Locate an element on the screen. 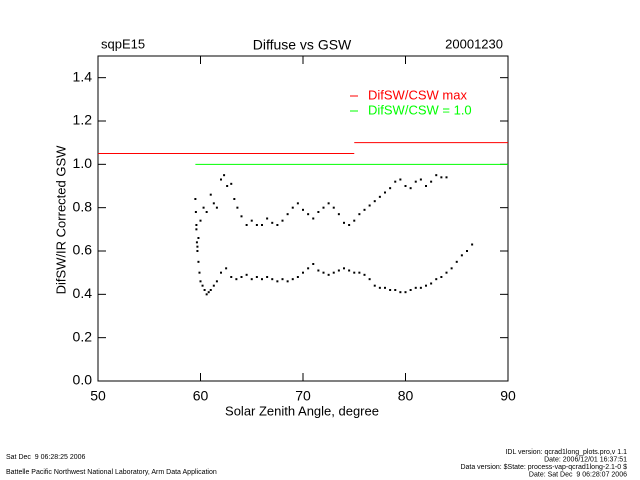  y-tick-label: 1.4 is located at coordinates (83, 76).